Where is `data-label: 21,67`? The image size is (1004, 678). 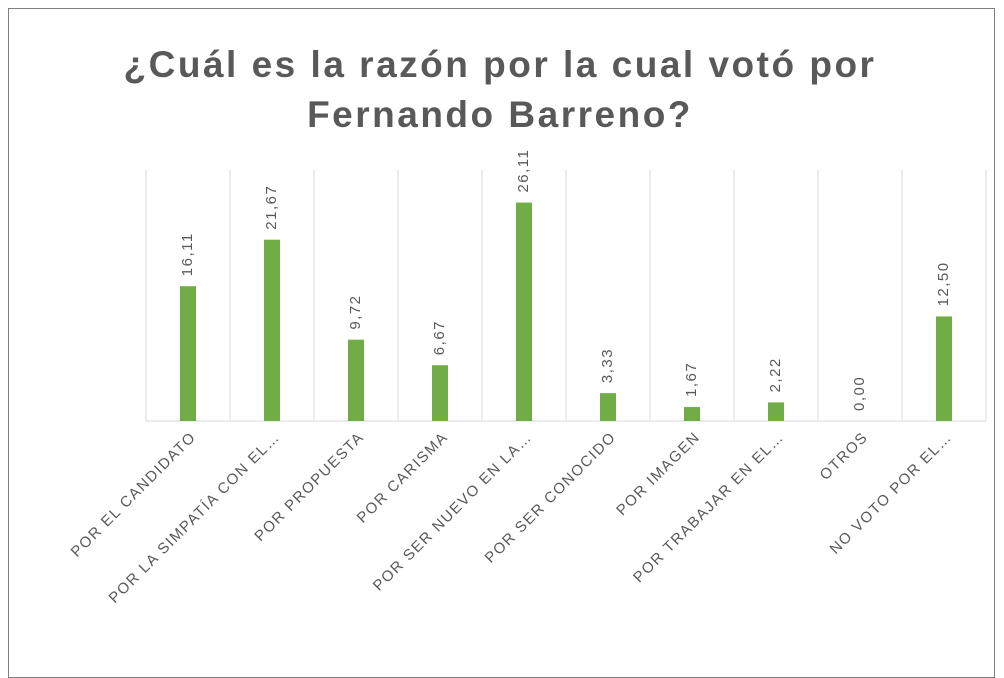
data-label: 21,67 is located at coordinates (271, 207).